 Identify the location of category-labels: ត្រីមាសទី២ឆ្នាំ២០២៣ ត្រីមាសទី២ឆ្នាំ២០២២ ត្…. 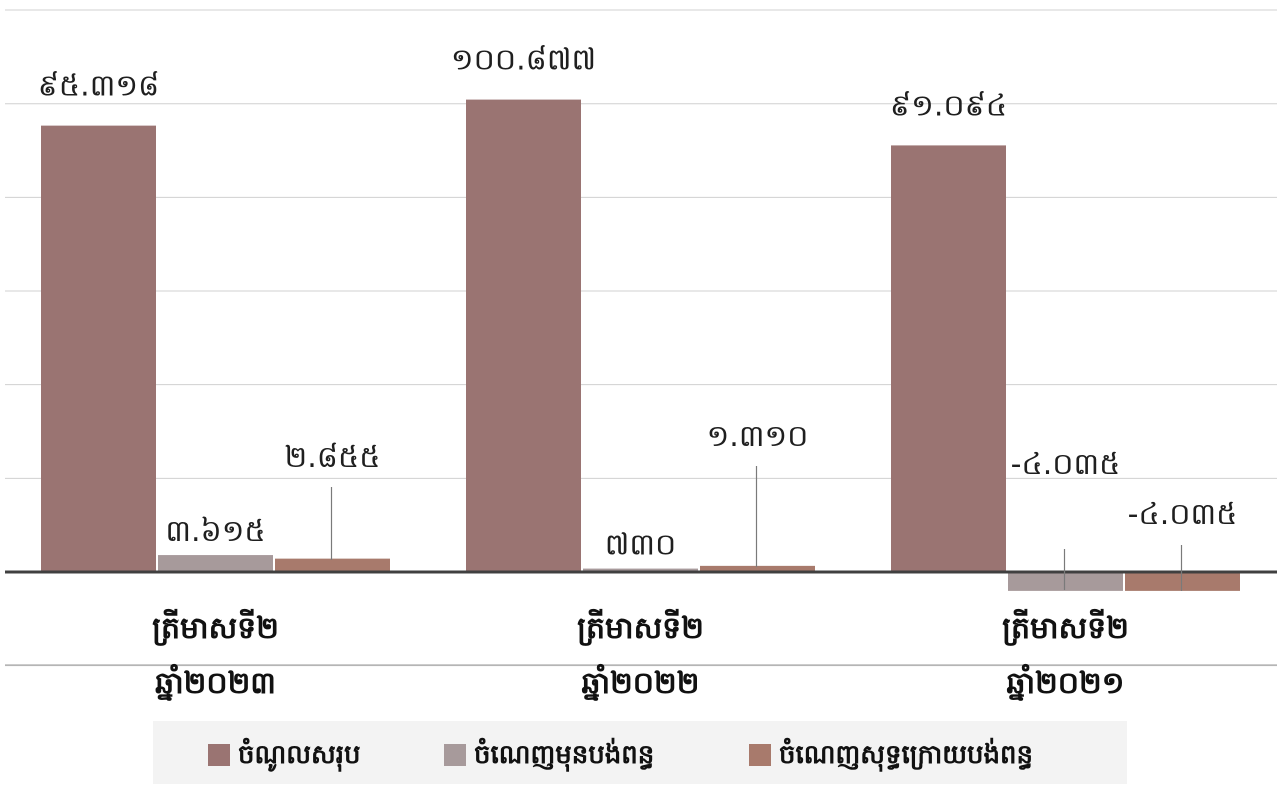
(640, 654).